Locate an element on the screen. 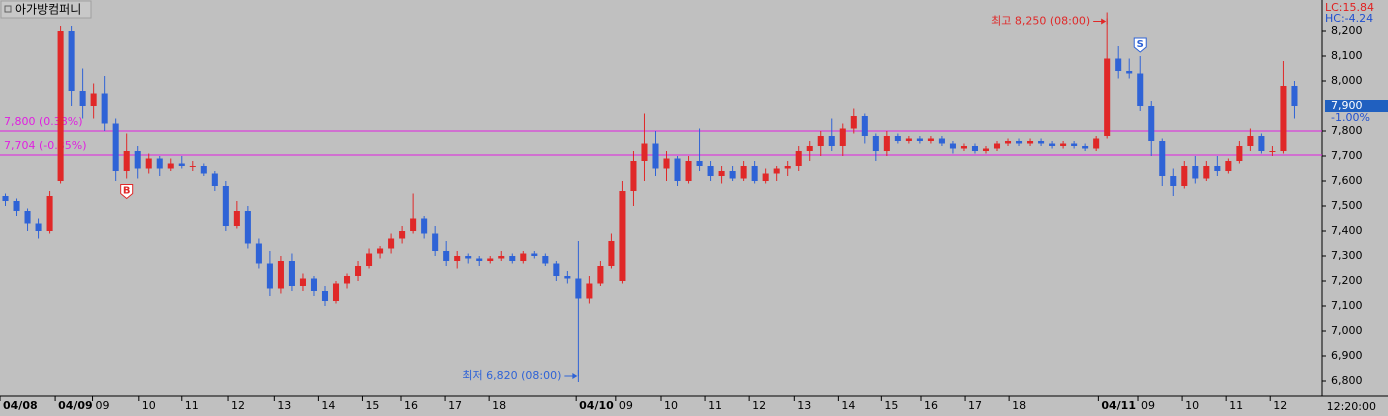 This screenshot has width=1388, height=416. y-tick-label: 7,200 is located at coordinates (1347, 280).